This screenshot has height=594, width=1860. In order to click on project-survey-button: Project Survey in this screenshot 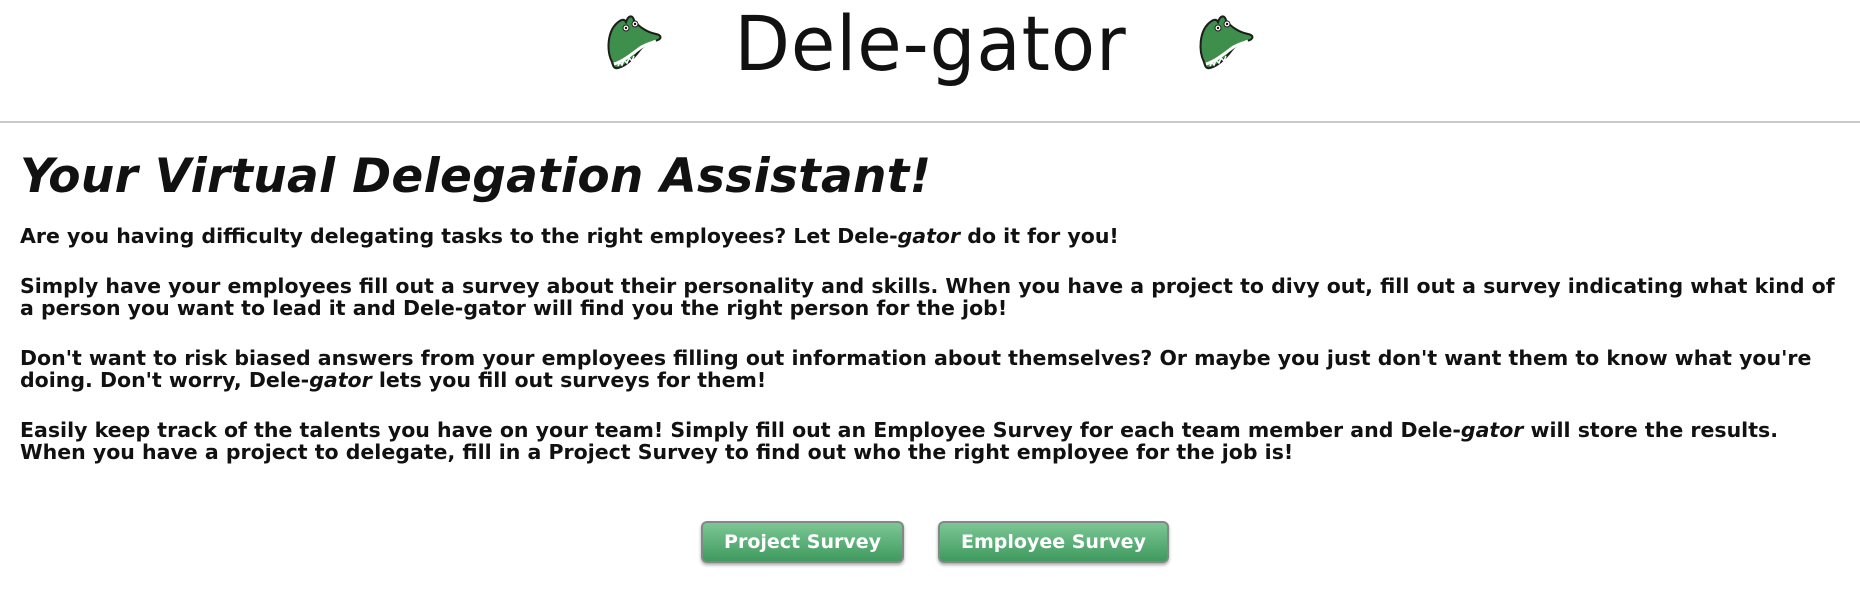, I will do `click(802, 541)`.